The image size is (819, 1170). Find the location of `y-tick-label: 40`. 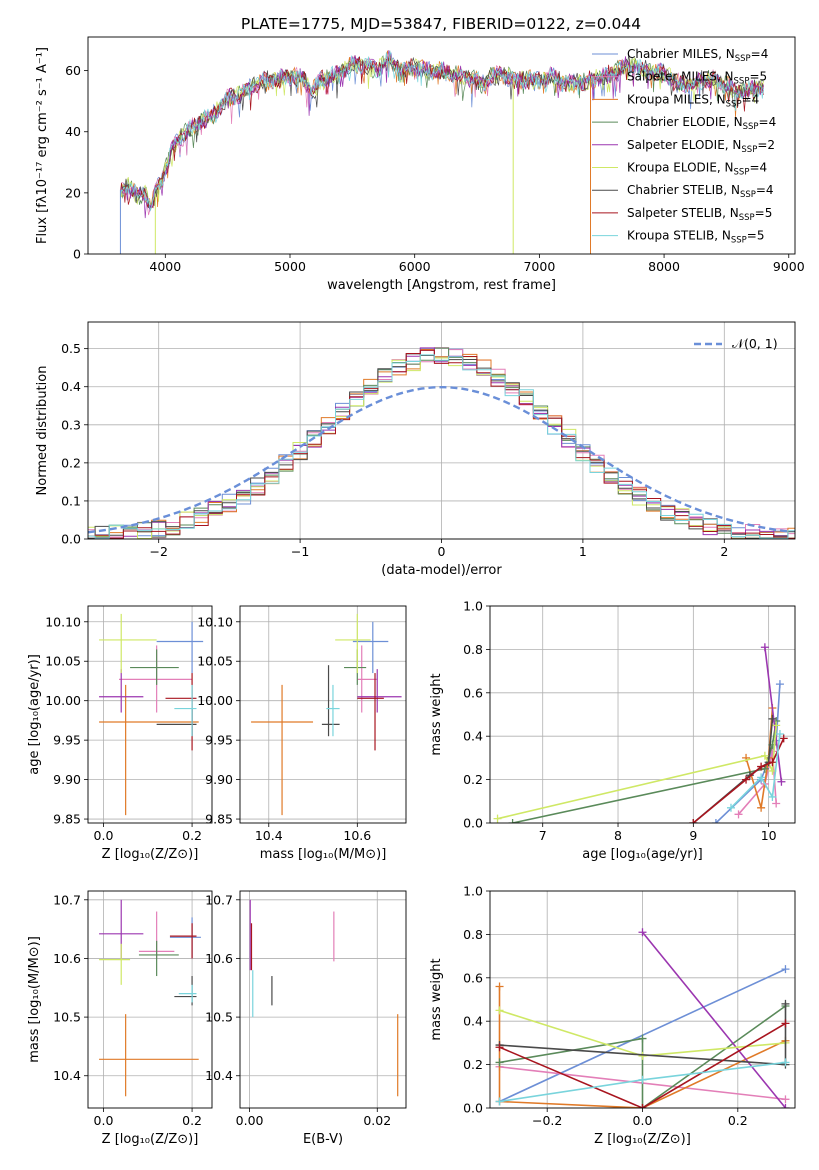

y-tick-label: 40 is located at coordinates (73, 131).